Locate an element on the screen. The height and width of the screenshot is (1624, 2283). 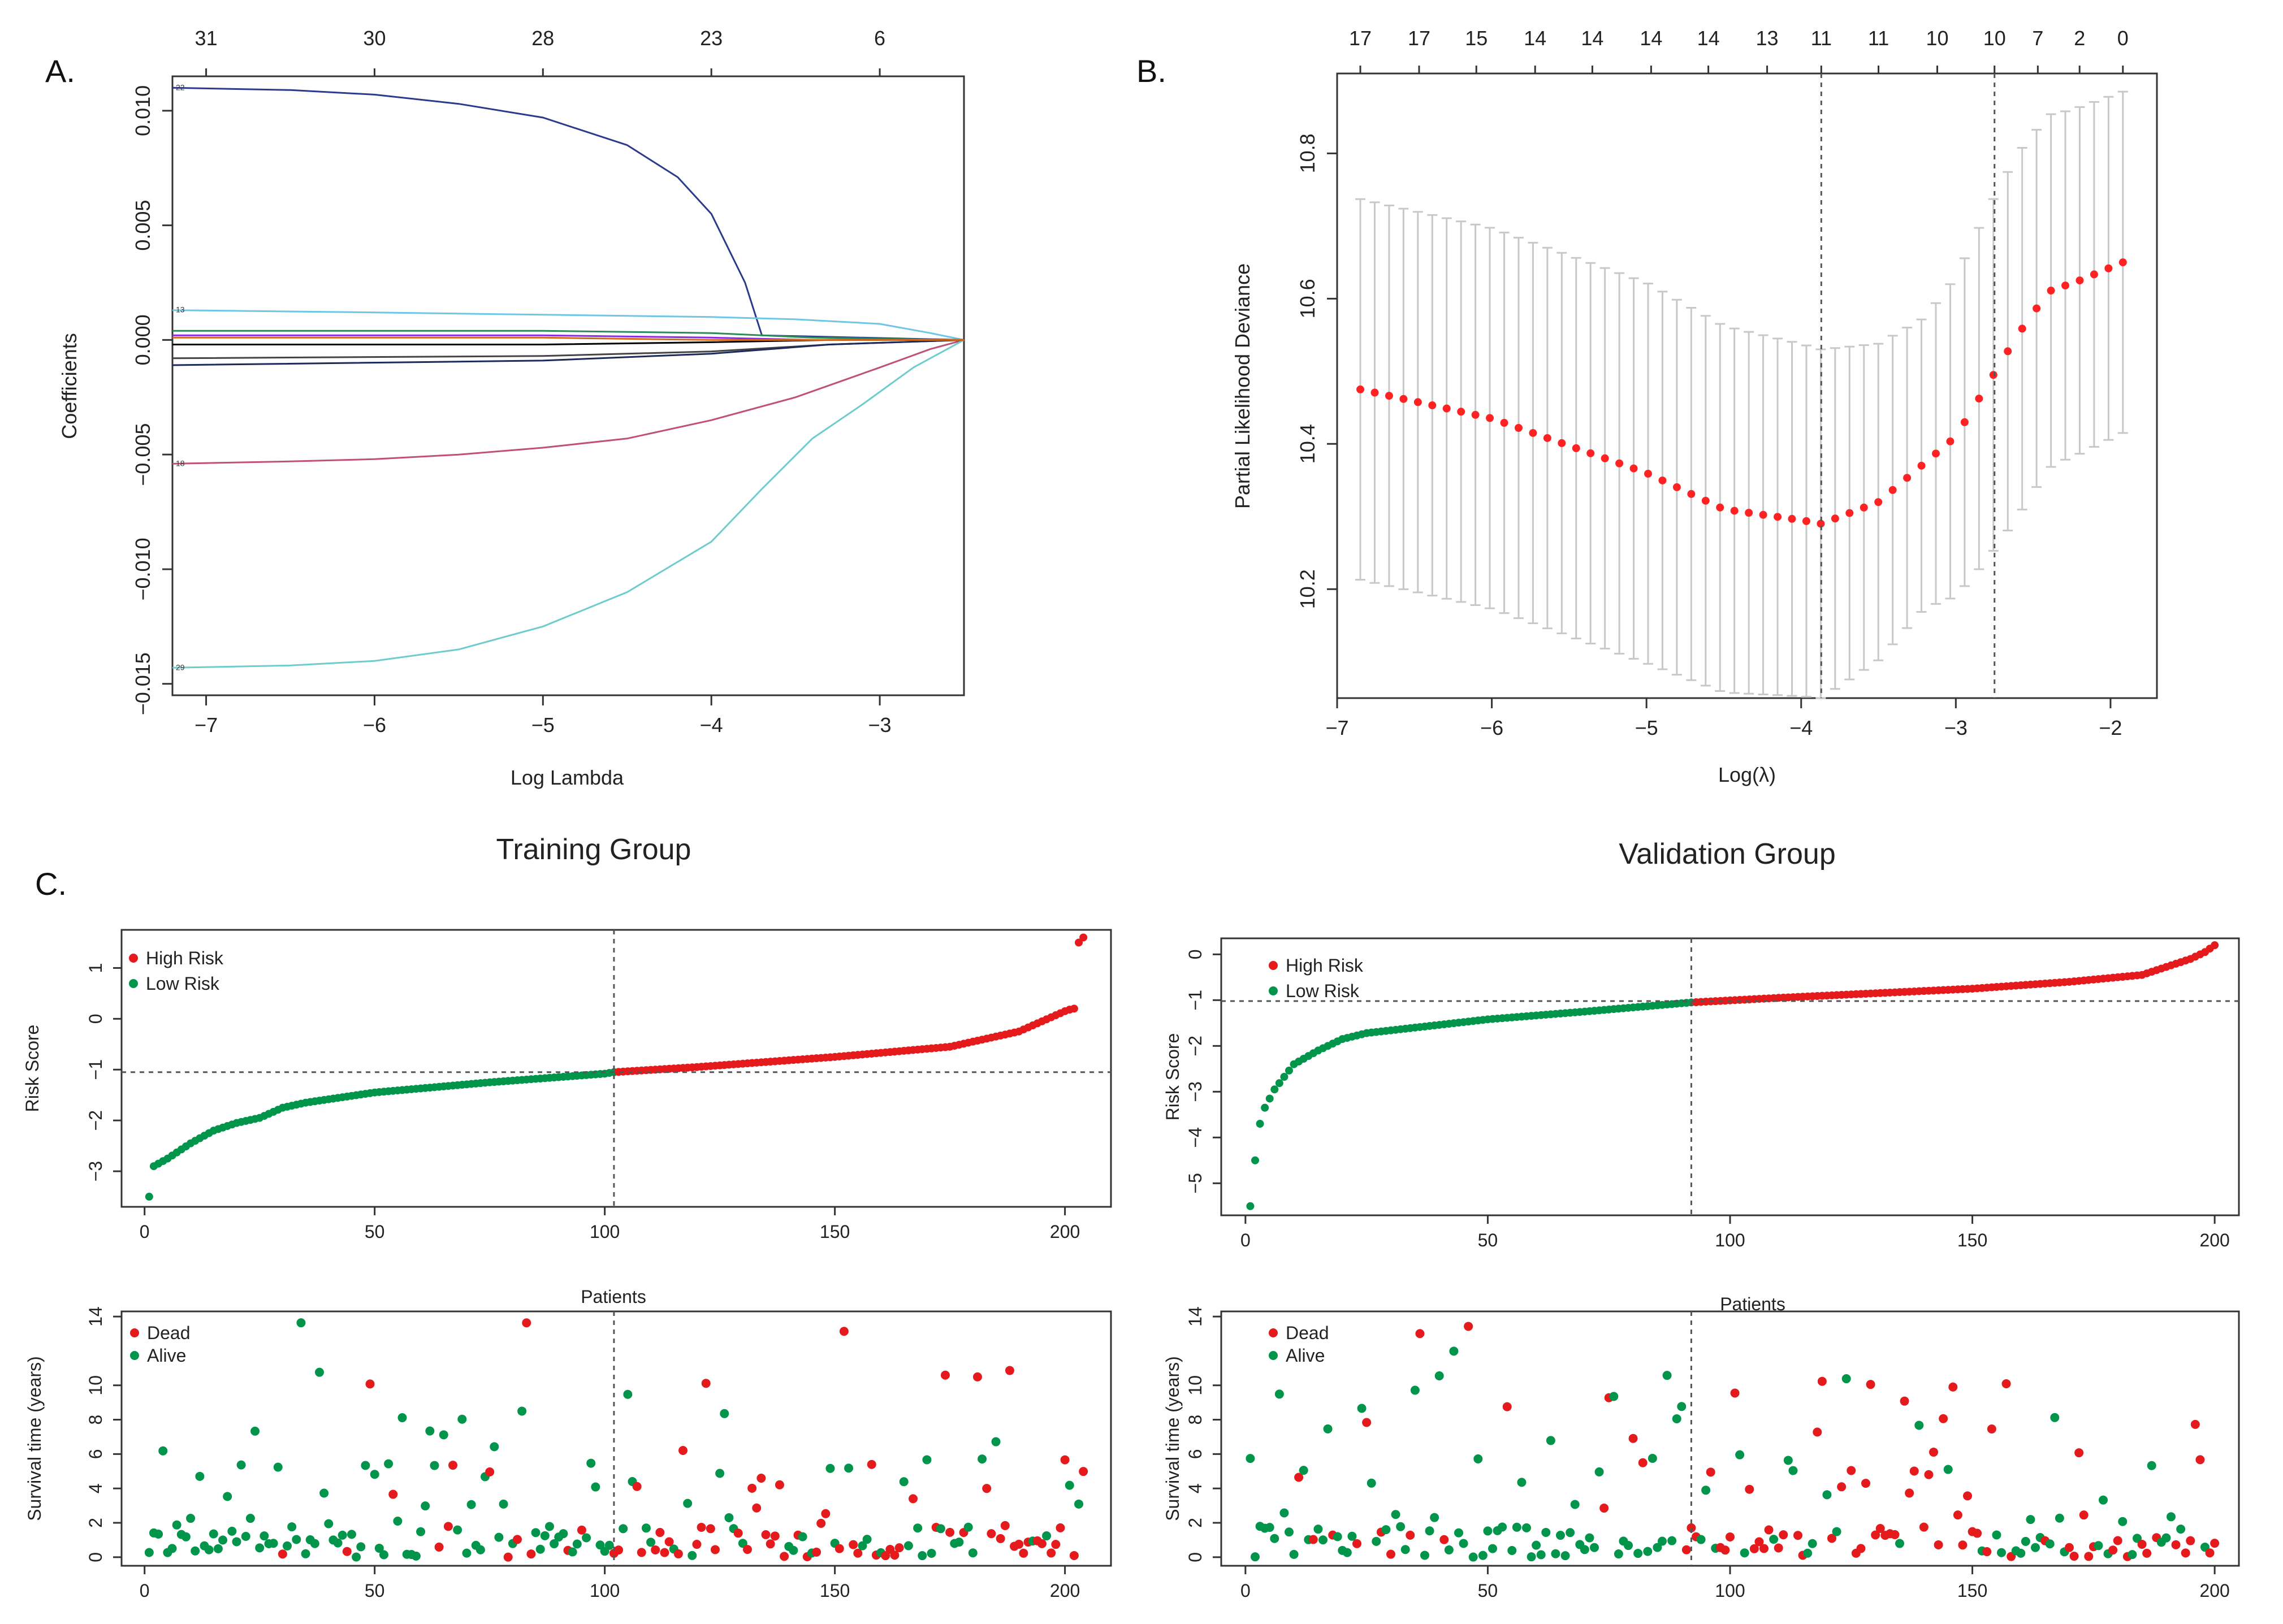
b-ytick-label-0: 10.2 is located at coordinates (1307, 589).